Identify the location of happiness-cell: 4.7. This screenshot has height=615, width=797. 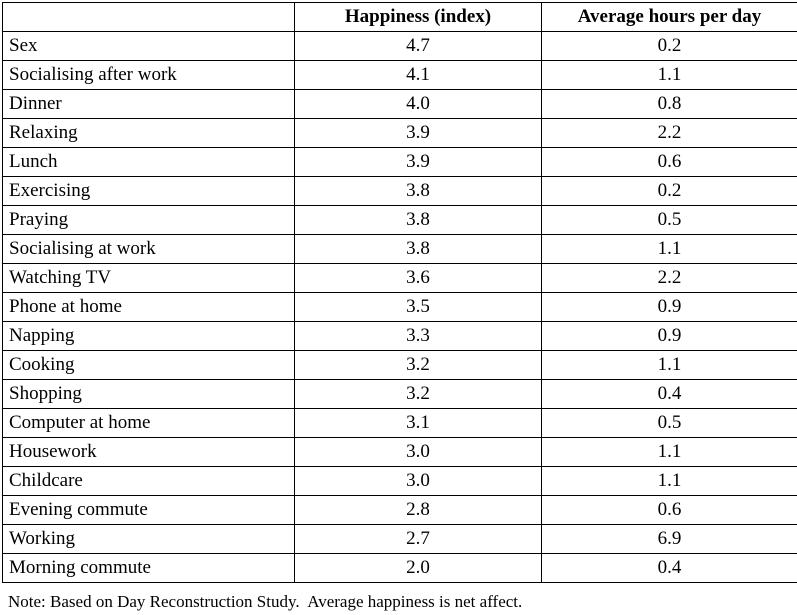
(418, 46).